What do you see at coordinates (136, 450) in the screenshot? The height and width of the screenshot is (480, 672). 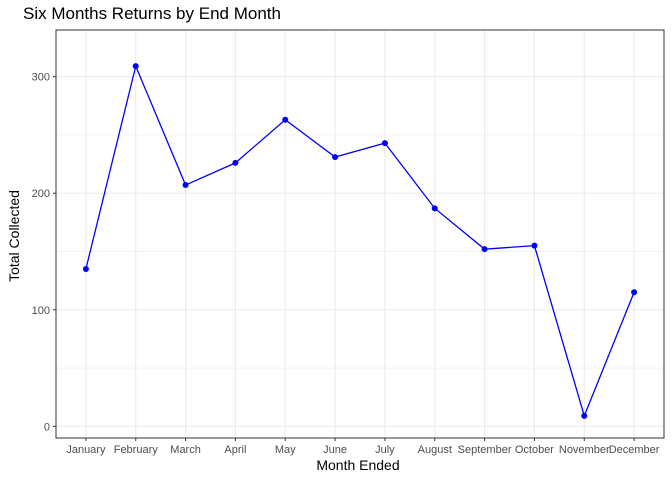 I see `x-tick-label: February` at bounding box center [136, 450].